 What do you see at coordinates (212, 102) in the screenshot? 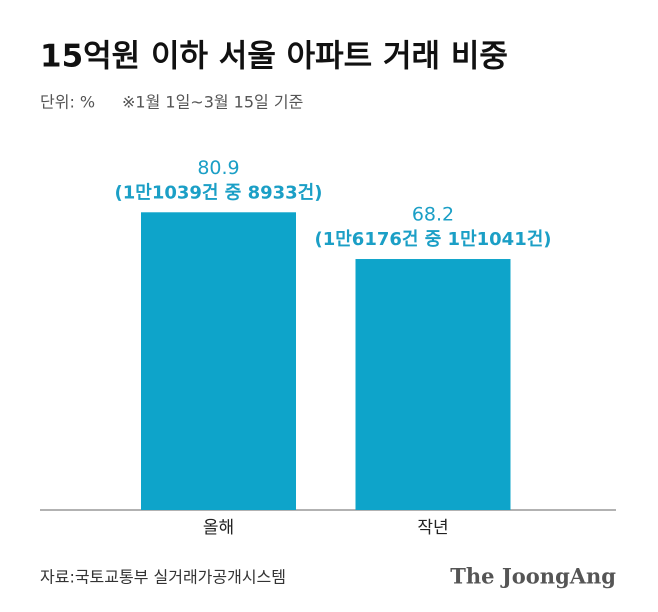
I see `note: ※1월 1일~3월 15일 기준` at bounding box center [212, 102].